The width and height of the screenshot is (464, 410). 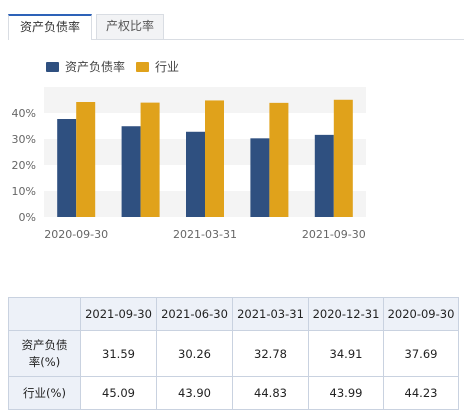 I want to click on table-row-label: 行业(%), so click(x=44, y=393).